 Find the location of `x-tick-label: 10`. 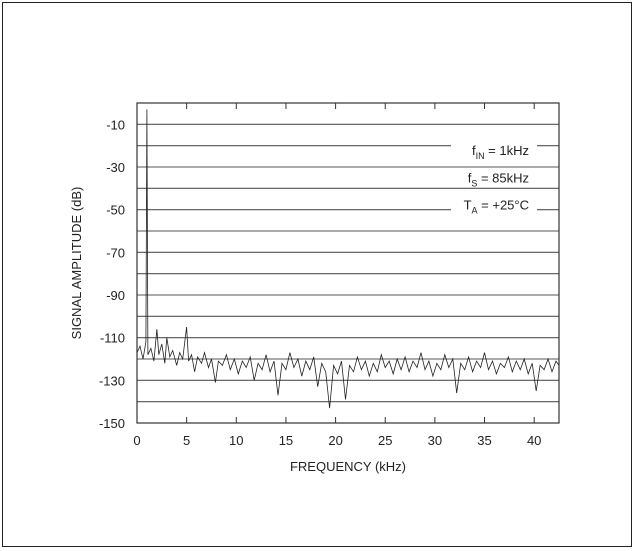

x-tick-label: 10 is located at coordinates (236, 440).